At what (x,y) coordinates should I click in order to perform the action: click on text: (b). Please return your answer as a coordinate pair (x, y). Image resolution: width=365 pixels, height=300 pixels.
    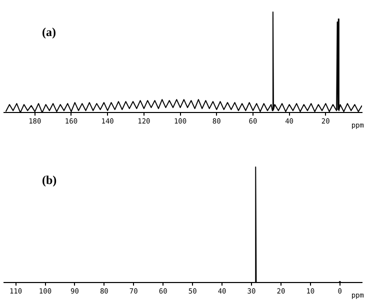
    Looking at the image, I should click on (49, 180).